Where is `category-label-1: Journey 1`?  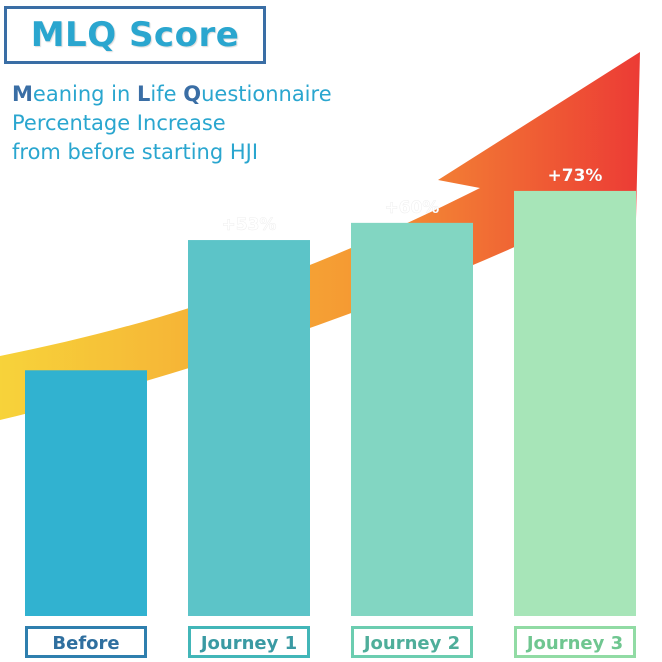 category-label-1: Journey 1 is located at coordinates (248, 643).